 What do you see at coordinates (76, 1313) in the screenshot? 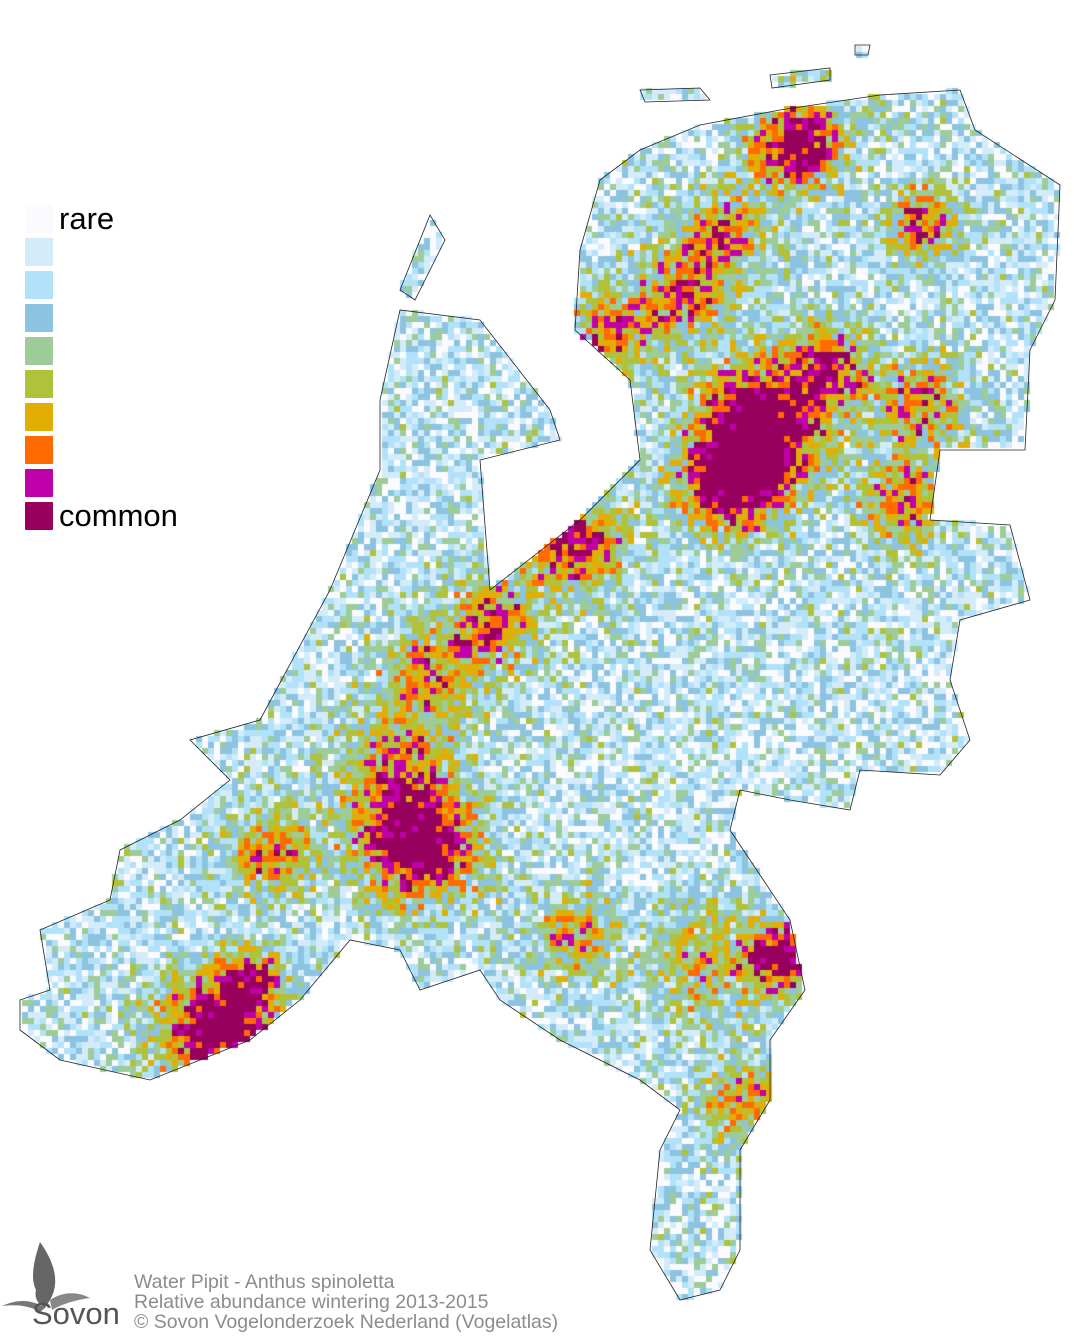
I see `logo-text: Sovon` at bounding box center [76, 1313].